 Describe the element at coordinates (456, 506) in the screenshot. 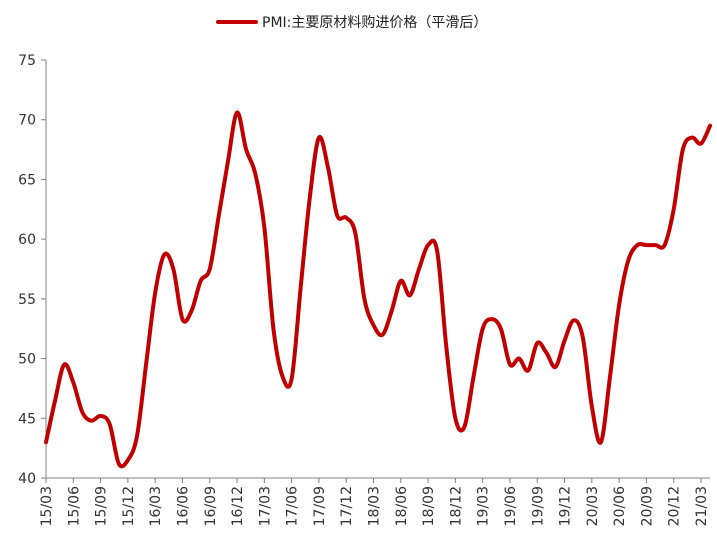

I see `x-tick-label: 18/12` at that location.